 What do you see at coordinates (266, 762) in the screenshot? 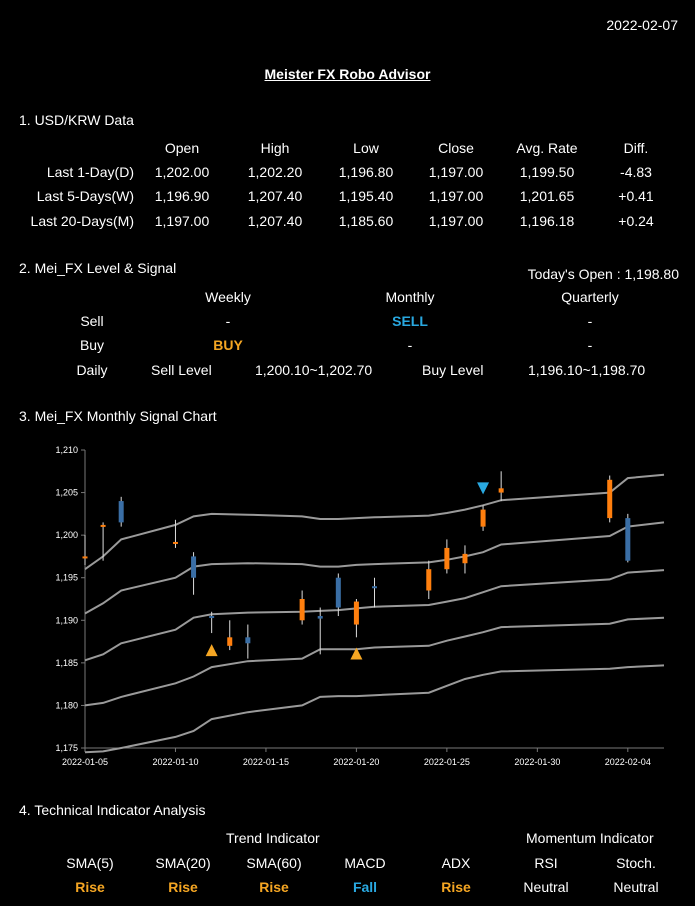
I see `x-tick-label: 2022-01-15` at bounding box center [266, 762].